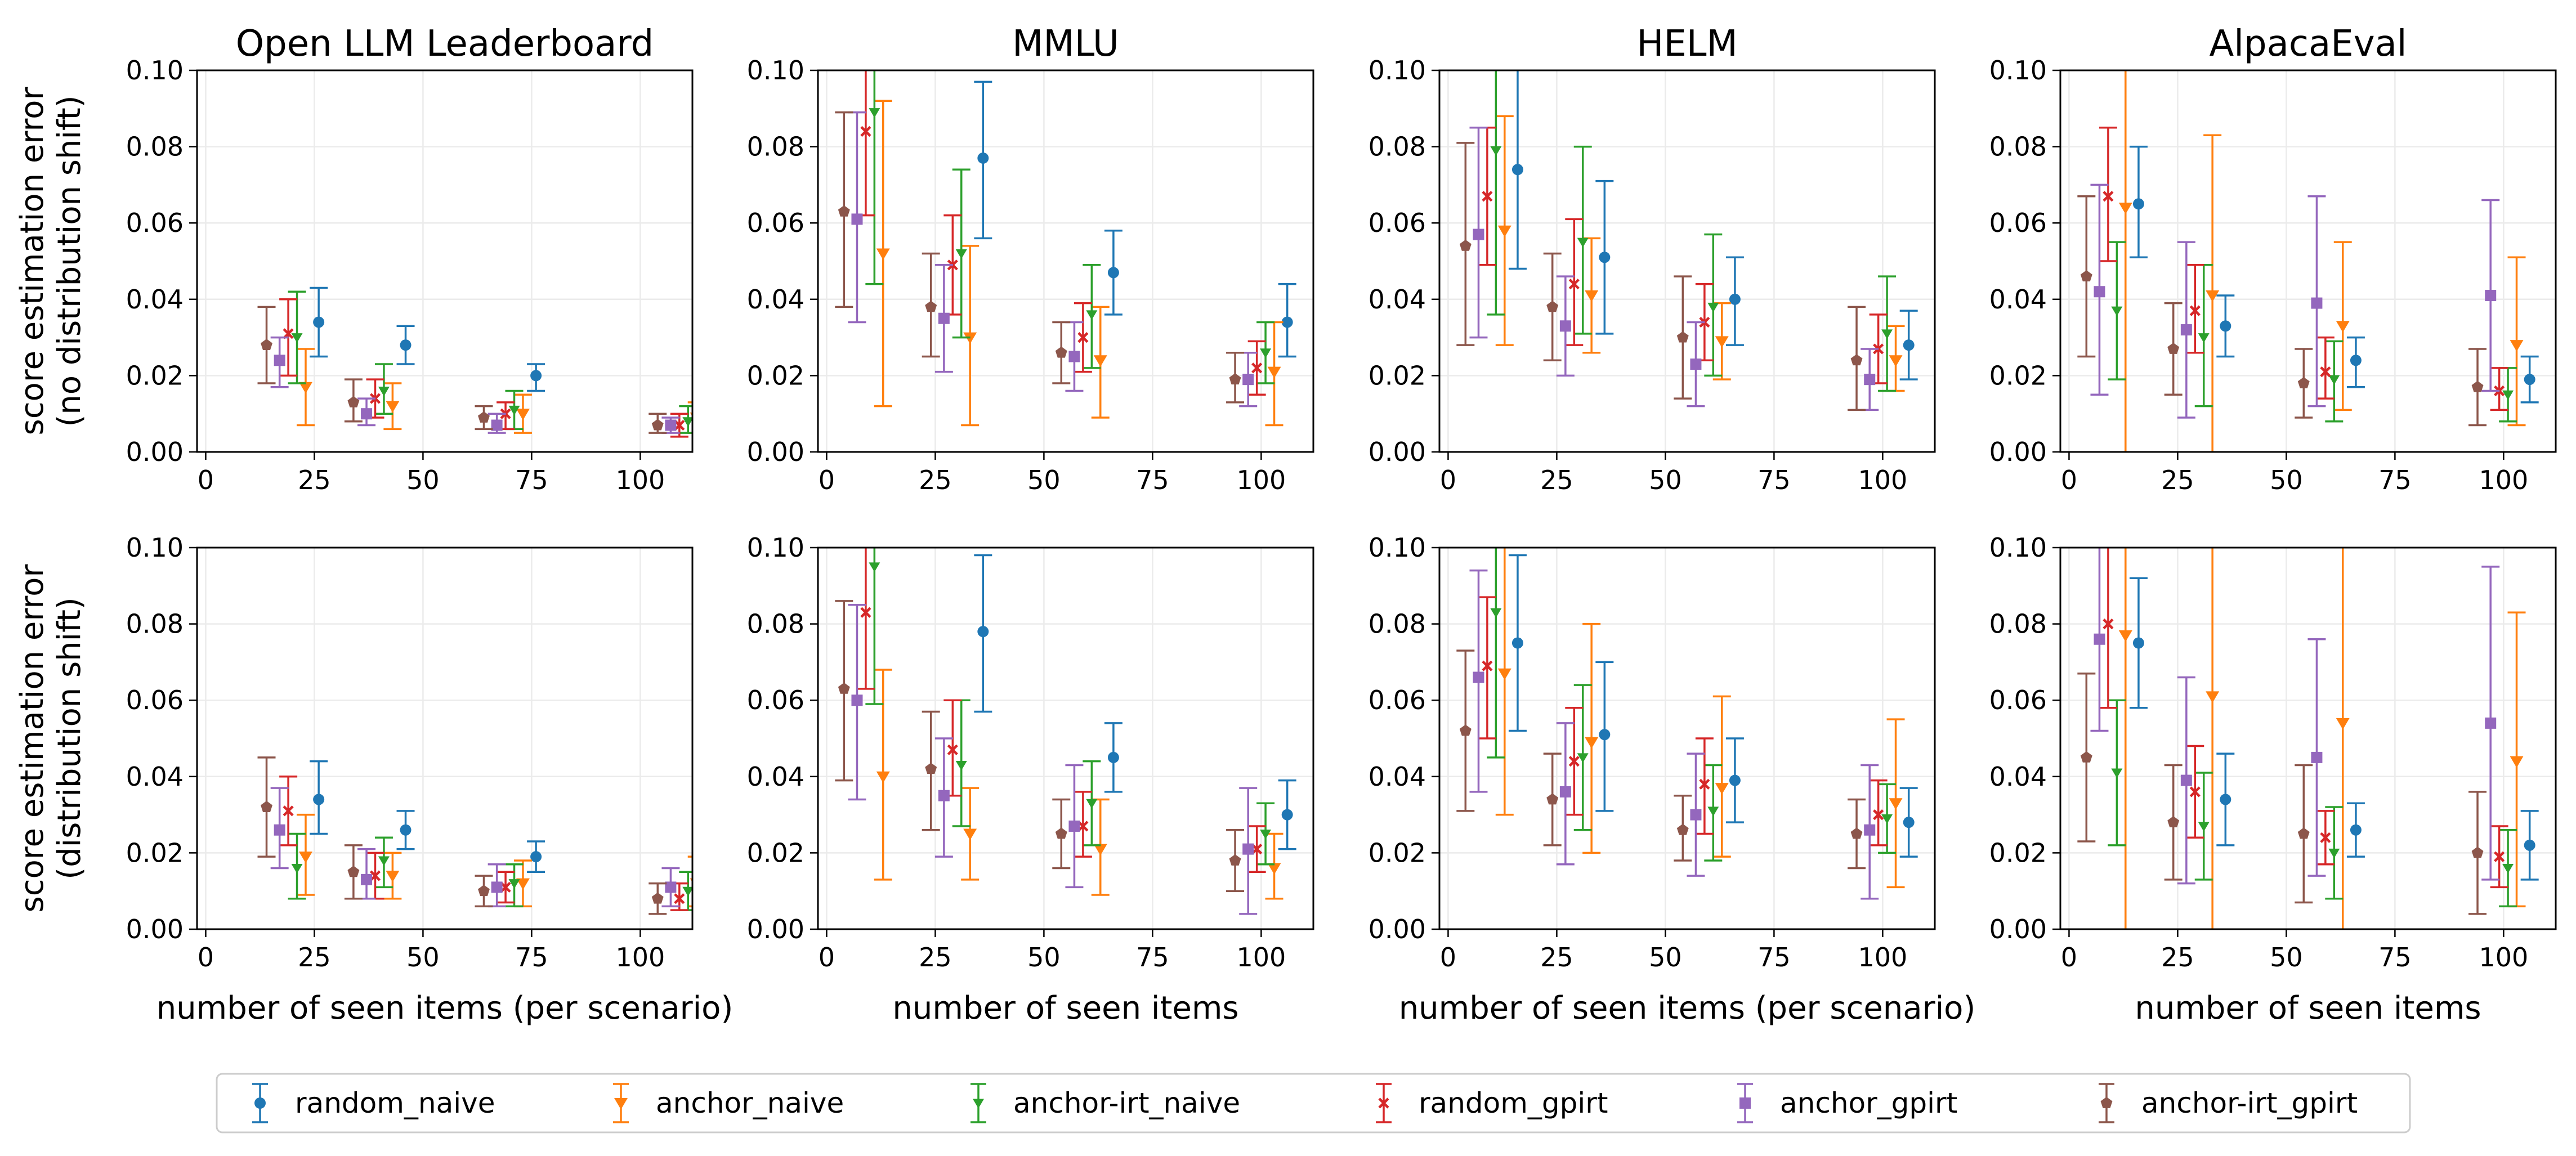 The width and height of the screenshot is (2576, 1156). I want to click on legend-label: anchor-irt_gpirt, so click(2249, 1103).